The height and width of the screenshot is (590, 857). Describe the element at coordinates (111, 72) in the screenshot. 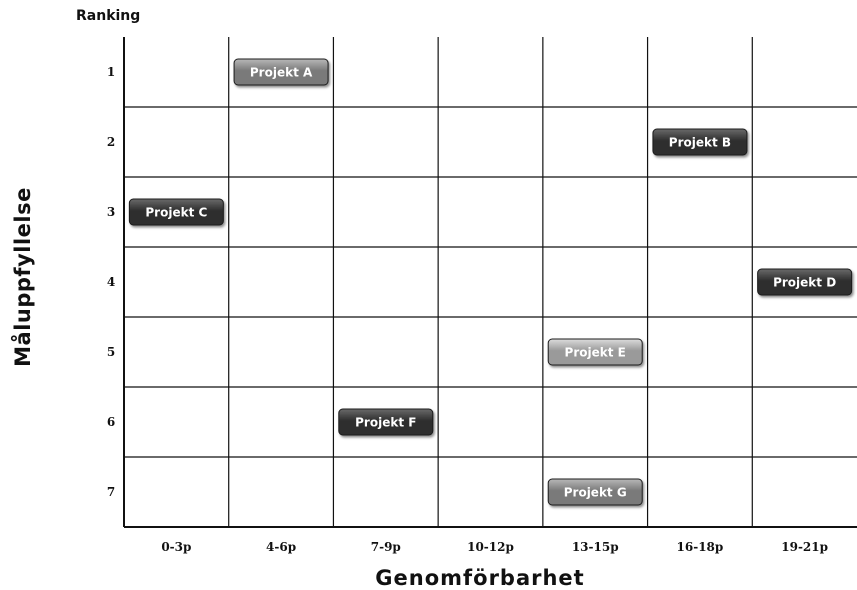

I see `row-label-1: 1` at that location.